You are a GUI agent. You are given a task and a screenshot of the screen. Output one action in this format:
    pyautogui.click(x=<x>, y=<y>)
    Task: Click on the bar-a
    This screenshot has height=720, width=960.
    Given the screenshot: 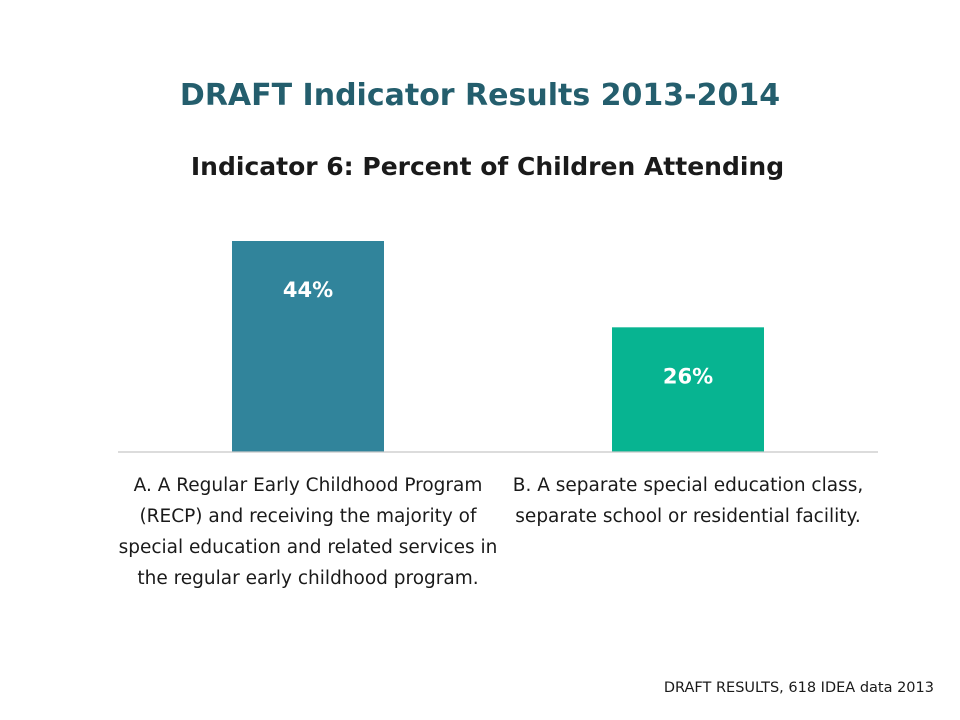 What is the action you would take?
    pyautogui.click(x=308, y=346)
    